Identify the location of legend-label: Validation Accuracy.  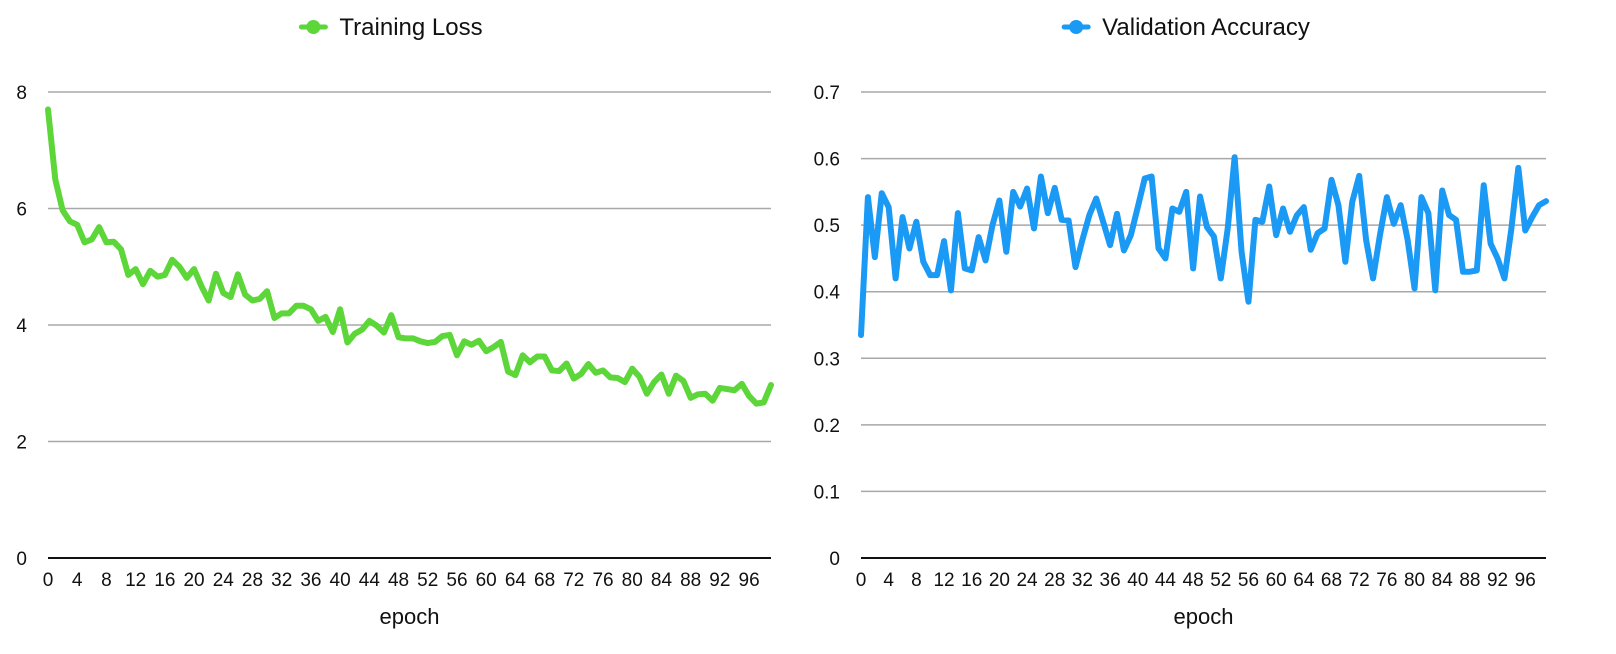
(1206, 27).